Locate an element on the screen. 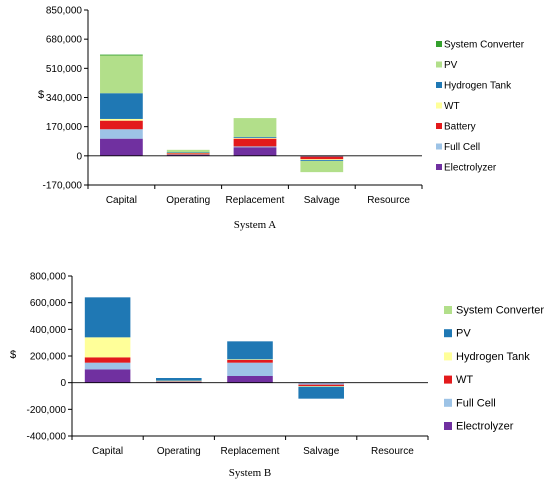  chartB-legend-label: System Converter is located at coordinates (500, 311).